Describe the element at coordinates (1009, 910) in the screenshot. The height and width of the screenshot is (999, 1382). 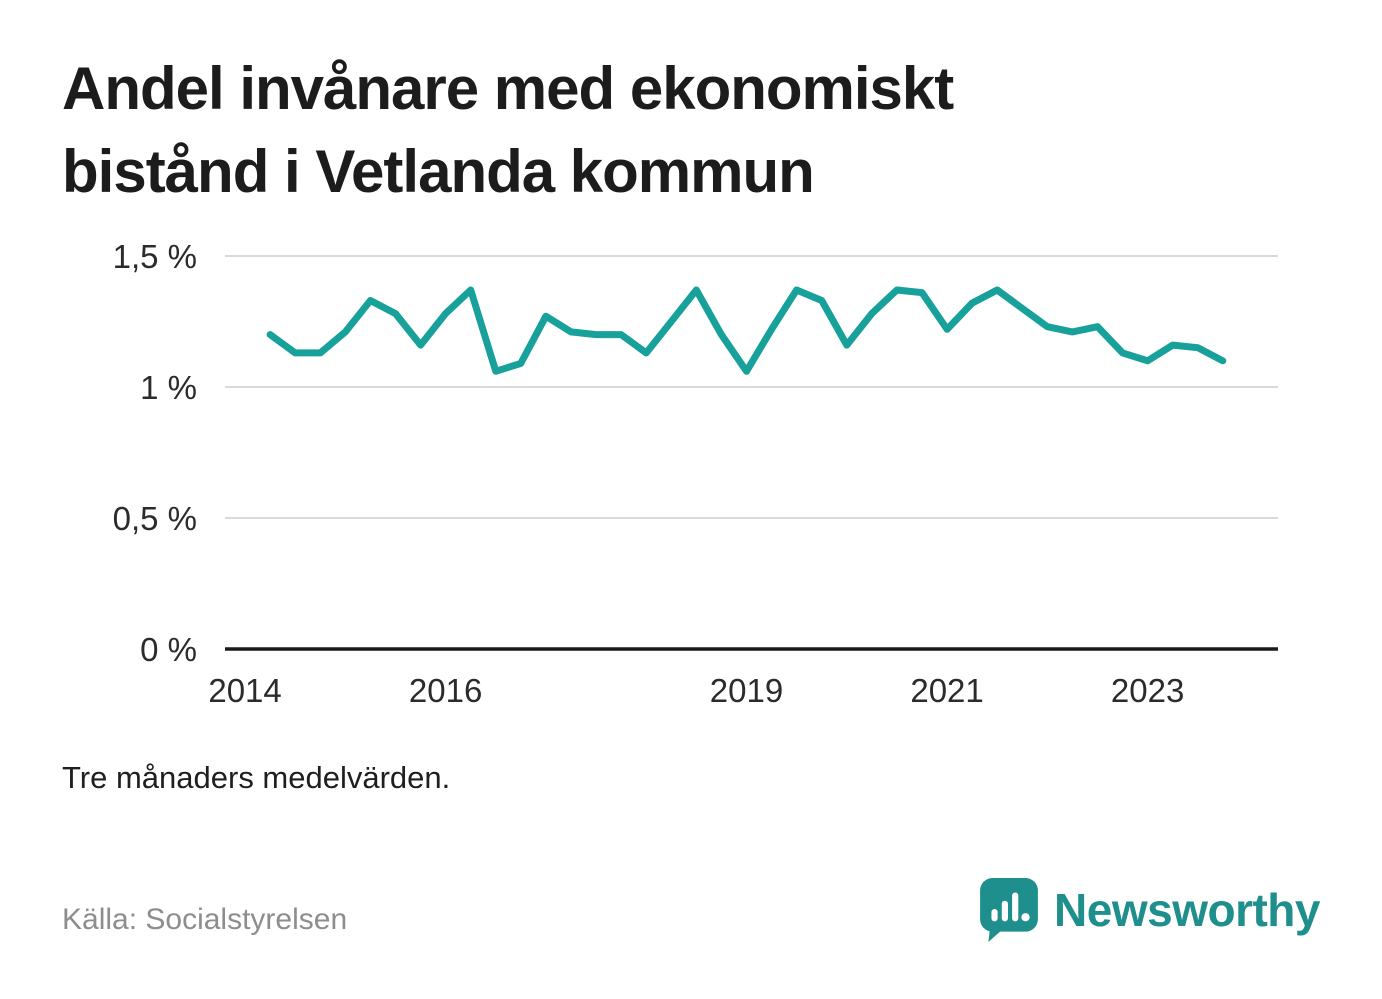
I see `newsworthy-icon` at that location.